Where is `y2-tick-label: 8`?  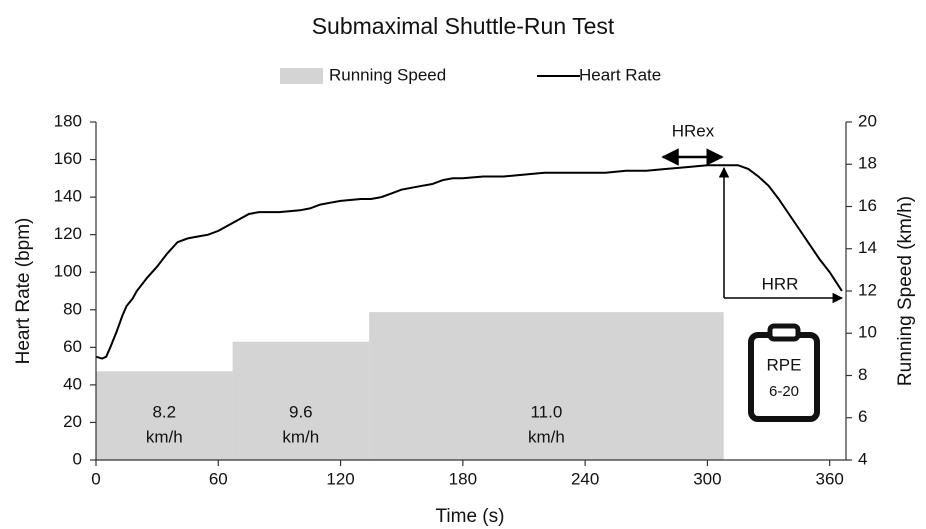
y2-tick-label: 8 is located at coordinates (862, 374).